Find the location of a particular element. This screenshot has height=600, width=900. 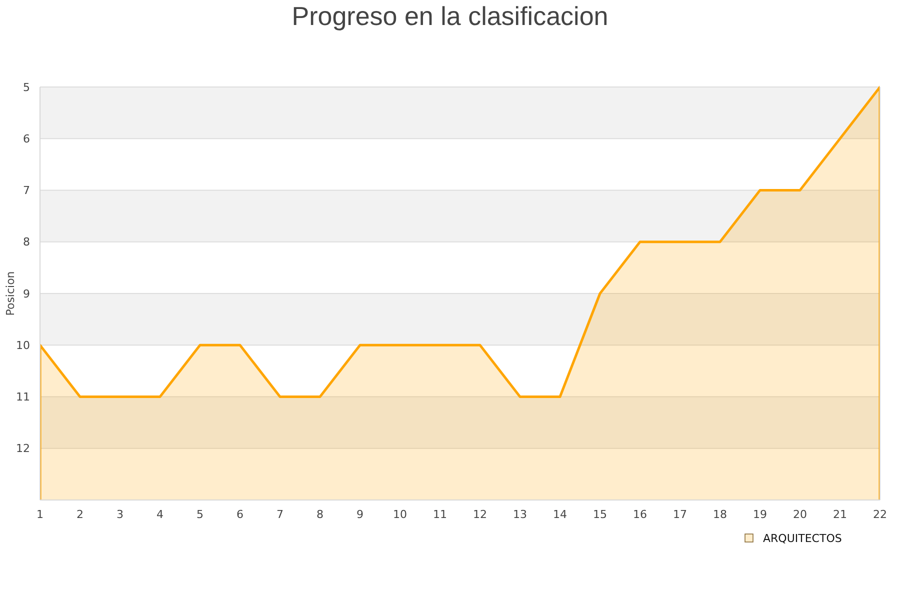

y-tick-label: 12 is located at coordinates (23, 449).